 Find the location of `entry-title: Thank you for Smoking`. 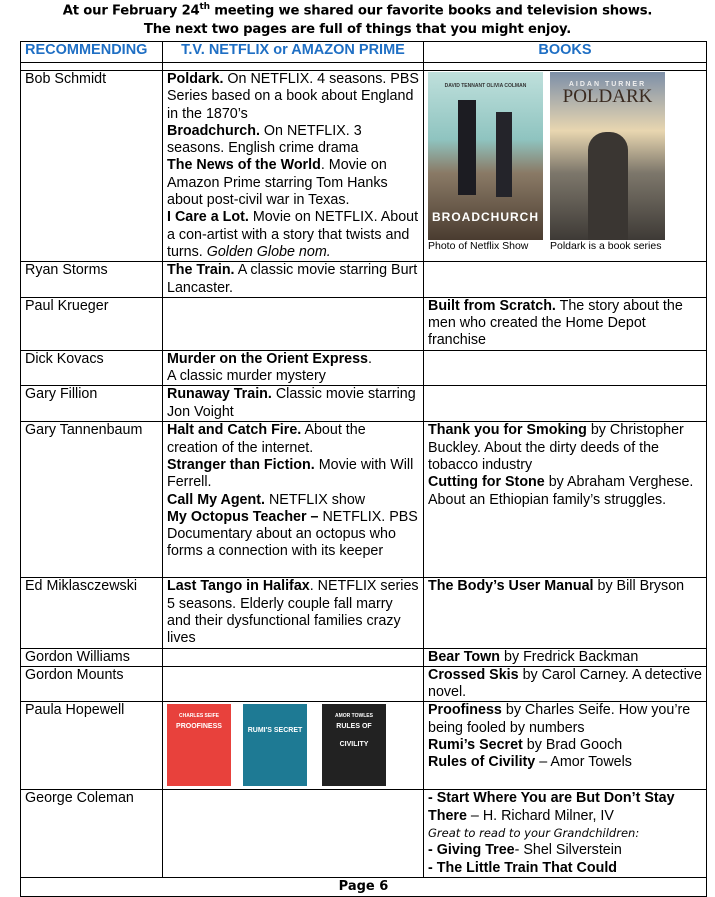

entry-title: Thank you for Smoking is located at coordinates (507, 430).